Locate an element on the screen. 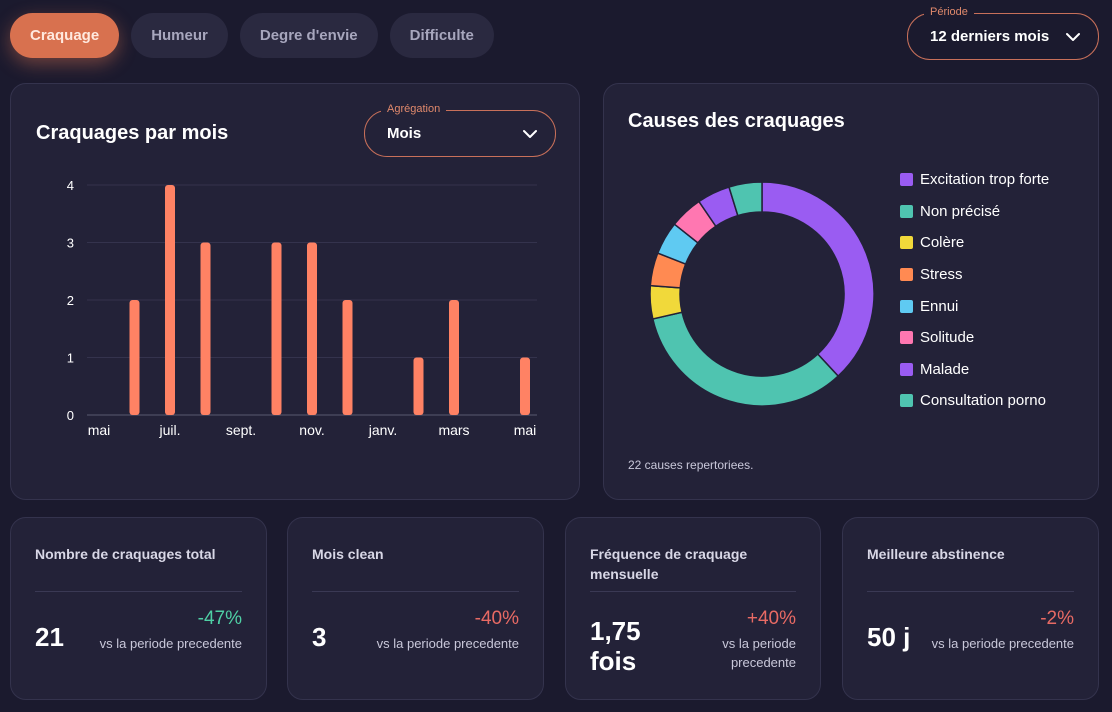 This screenshot has width=1112, height=712. aggregation-select-label: Agrégation is located at coordinates (414, 109).